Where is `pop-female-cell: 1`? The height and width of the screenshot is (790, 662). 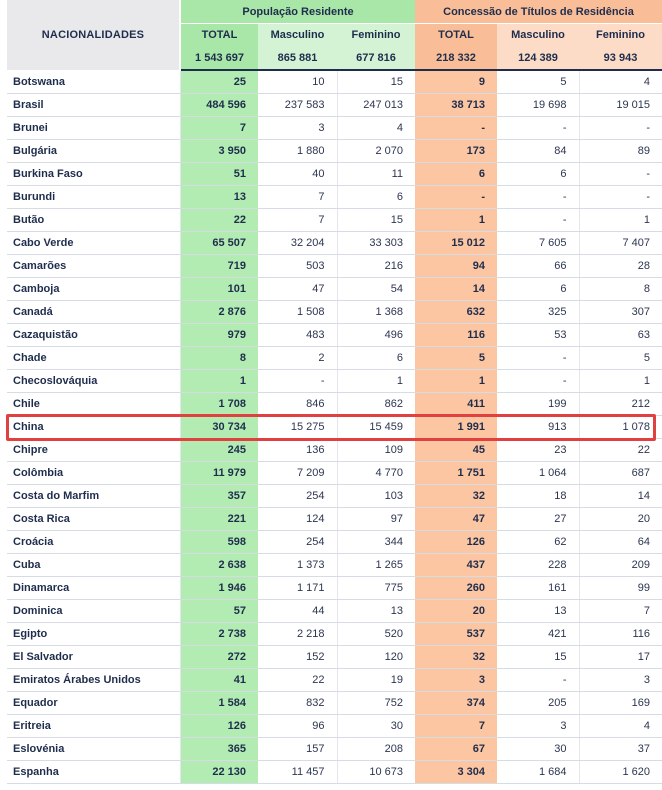
pop-female-cell: 1 is located at coordinates (376, 381).